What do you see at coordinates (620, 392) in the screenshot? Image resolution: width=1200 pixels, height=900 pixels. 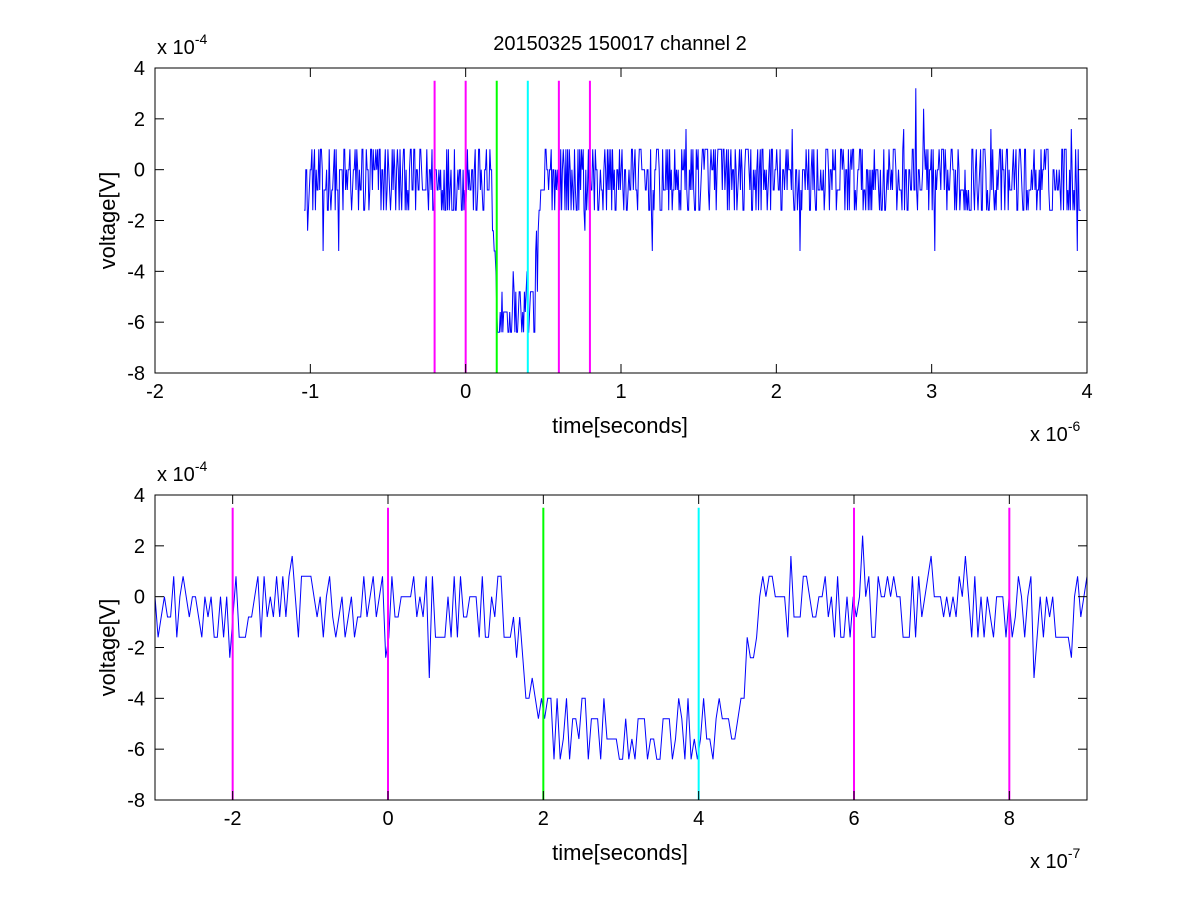 I see `x-tick-label: 1` at bounding box center [620, 392].